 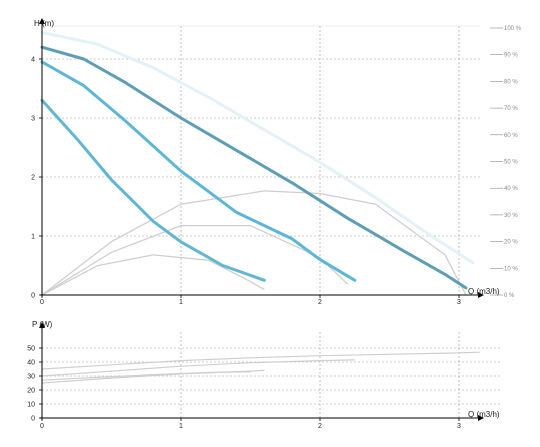 What do you see at coordinates (33, 178) in the screenshot?
I see `y-tick-label: 2` at bounding box center [33, 178].